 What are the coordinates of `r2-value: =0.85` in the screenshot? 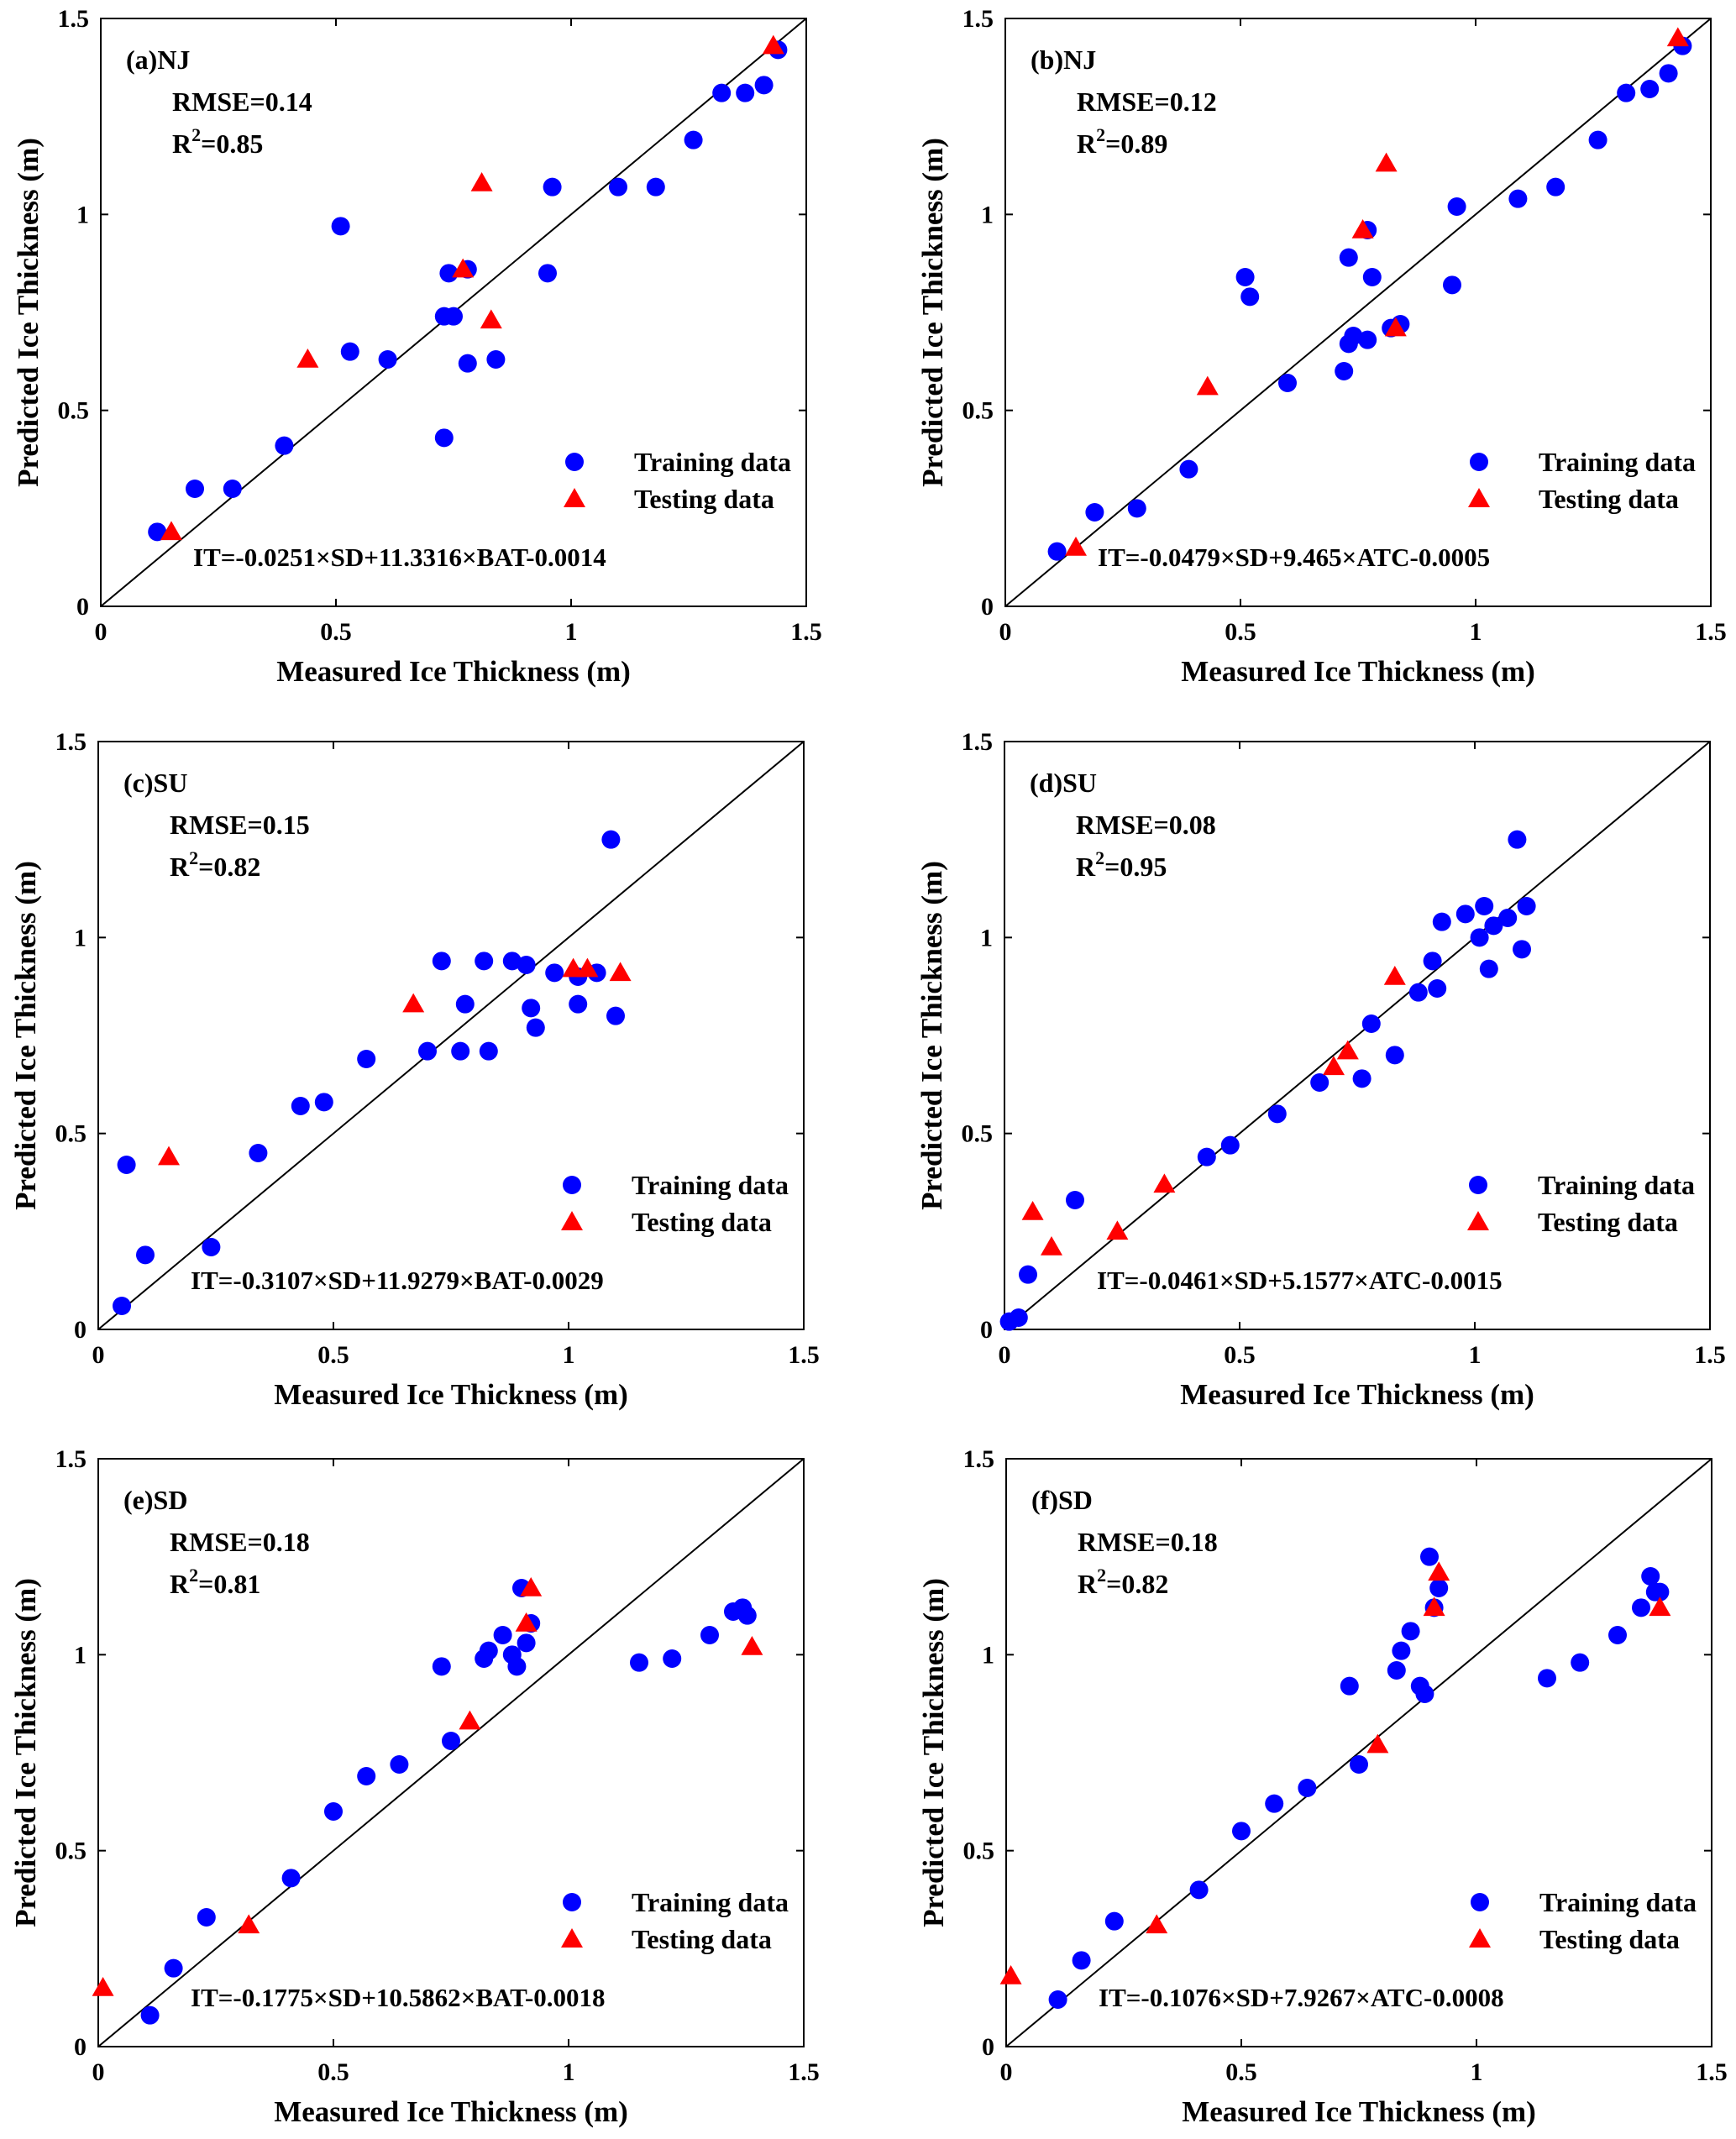 It's located at (232, 143).